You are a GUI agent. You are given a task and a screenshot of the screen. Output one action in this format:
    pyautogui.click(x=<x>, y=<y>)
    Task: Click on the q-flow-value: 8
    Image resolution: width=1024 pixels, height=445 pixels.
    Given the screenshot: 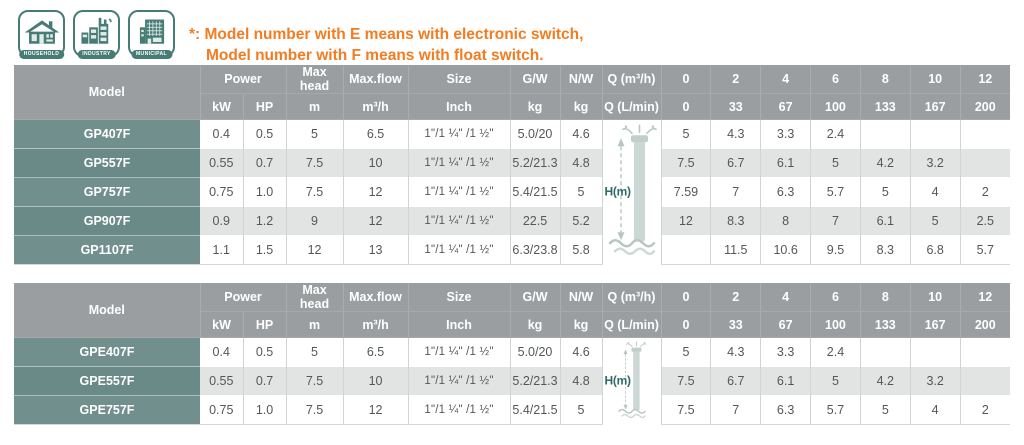 What is the action you would take?
    pyautogui.click(x=786, y=221)
    